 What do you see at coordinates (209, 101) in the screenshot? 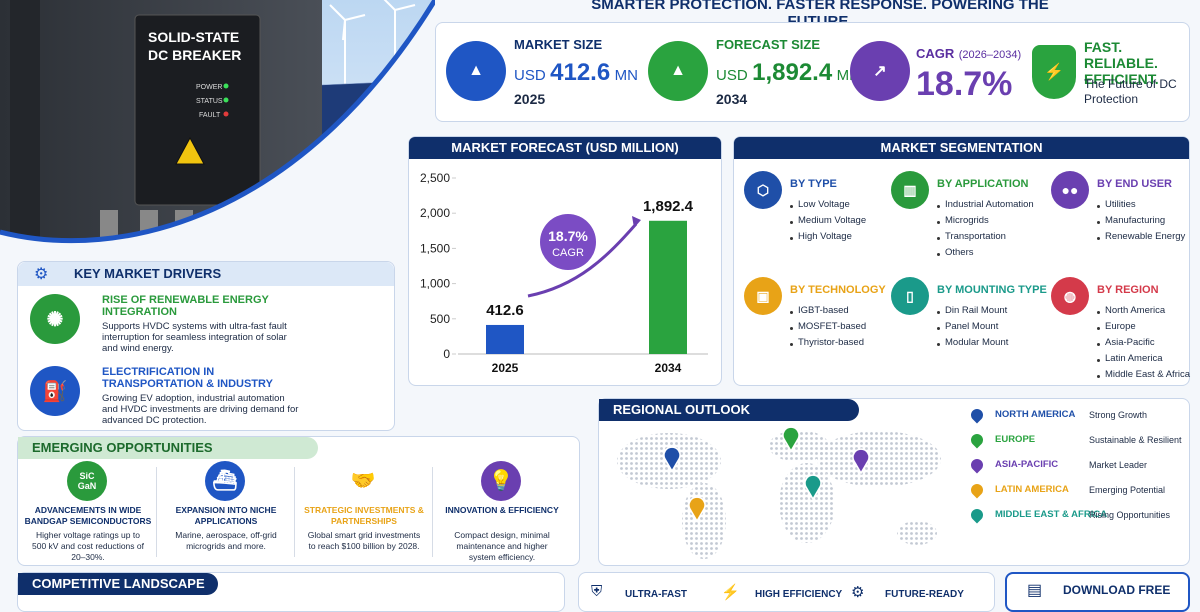
I see `indicator-label: STATUS` at bounding box center [209, 101].